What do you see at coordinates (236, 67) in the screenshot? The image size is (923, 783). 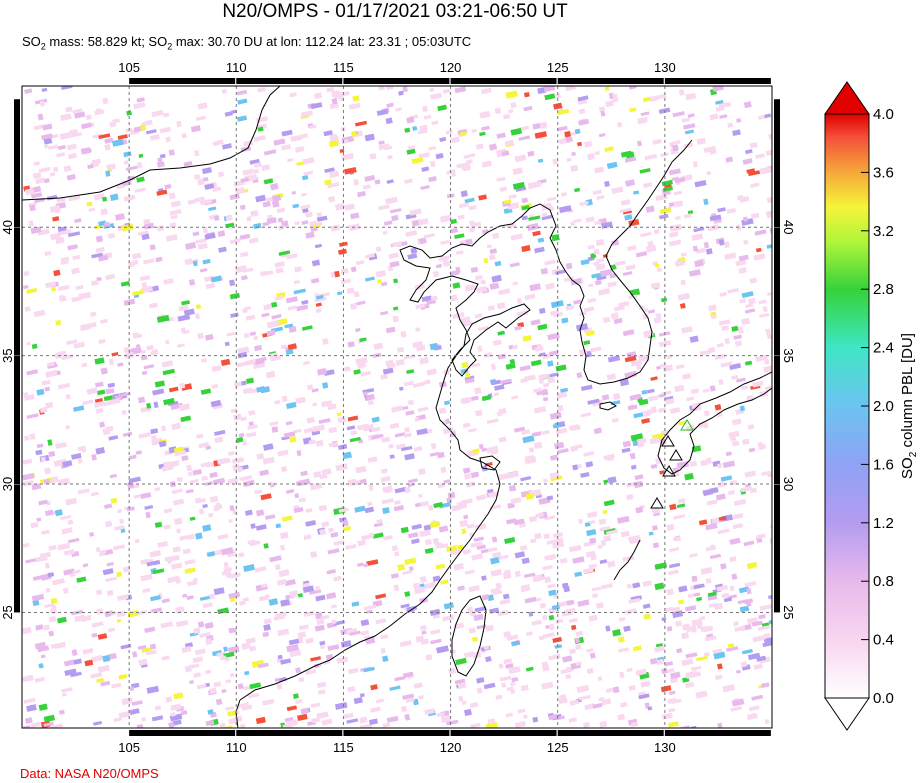 I see `lon-tick-label-top: 110` at bounding box center [236, 67].